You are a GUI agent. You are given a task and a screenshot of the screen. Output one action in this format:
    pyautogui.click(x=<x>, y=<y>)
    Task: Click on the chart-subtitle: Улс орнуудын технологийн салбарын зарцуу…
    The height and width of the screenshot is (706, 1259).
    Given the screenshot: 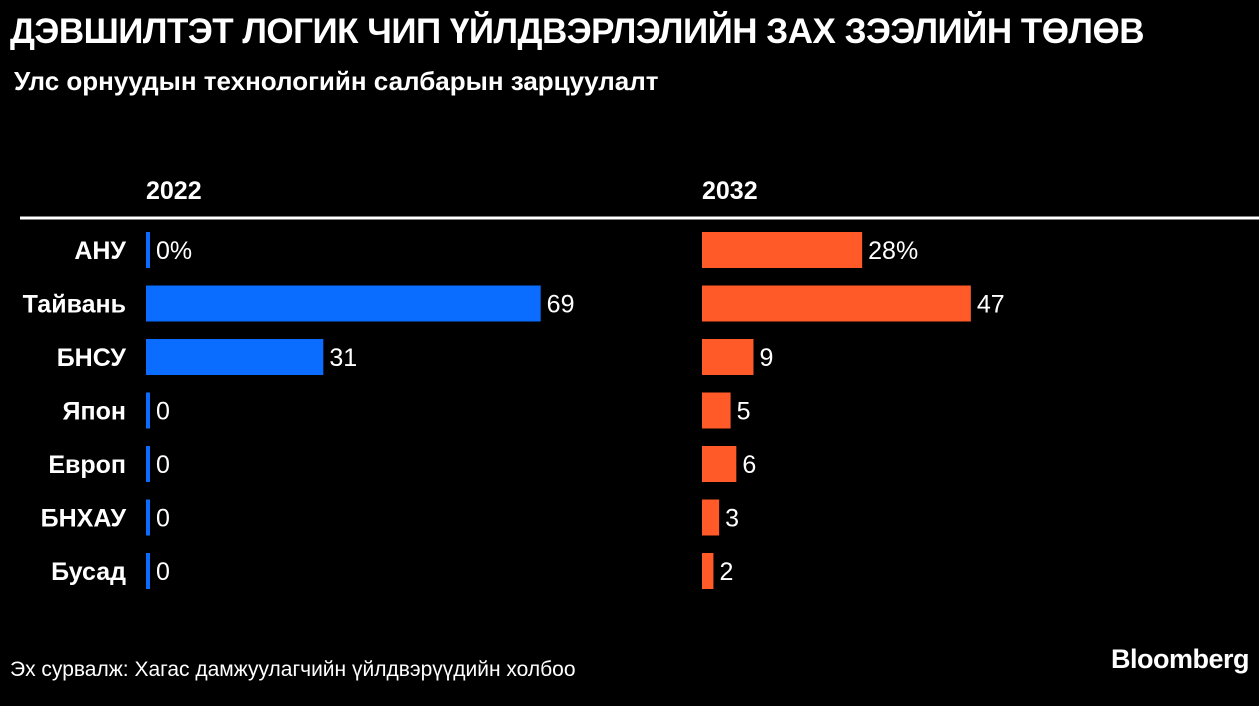 What is the action you would take?
    pyautogui.click(x=336, y=81)
    